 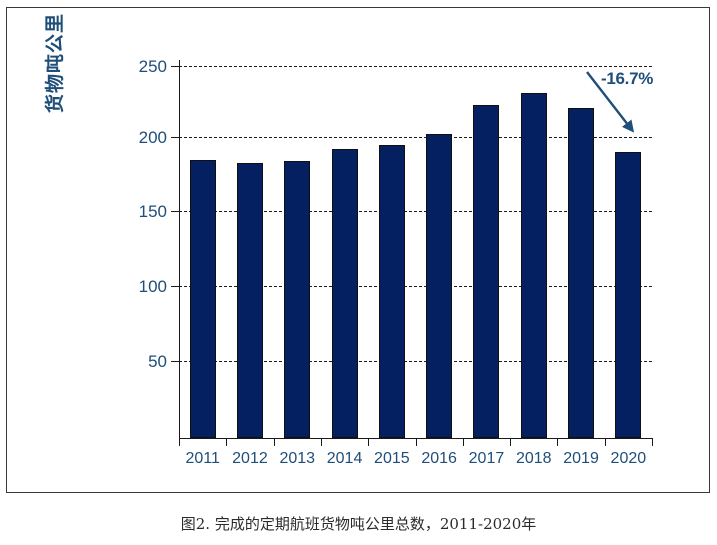 I want to click on annotation-percent-change-label: -16.7%, so click(x=627, y=78).